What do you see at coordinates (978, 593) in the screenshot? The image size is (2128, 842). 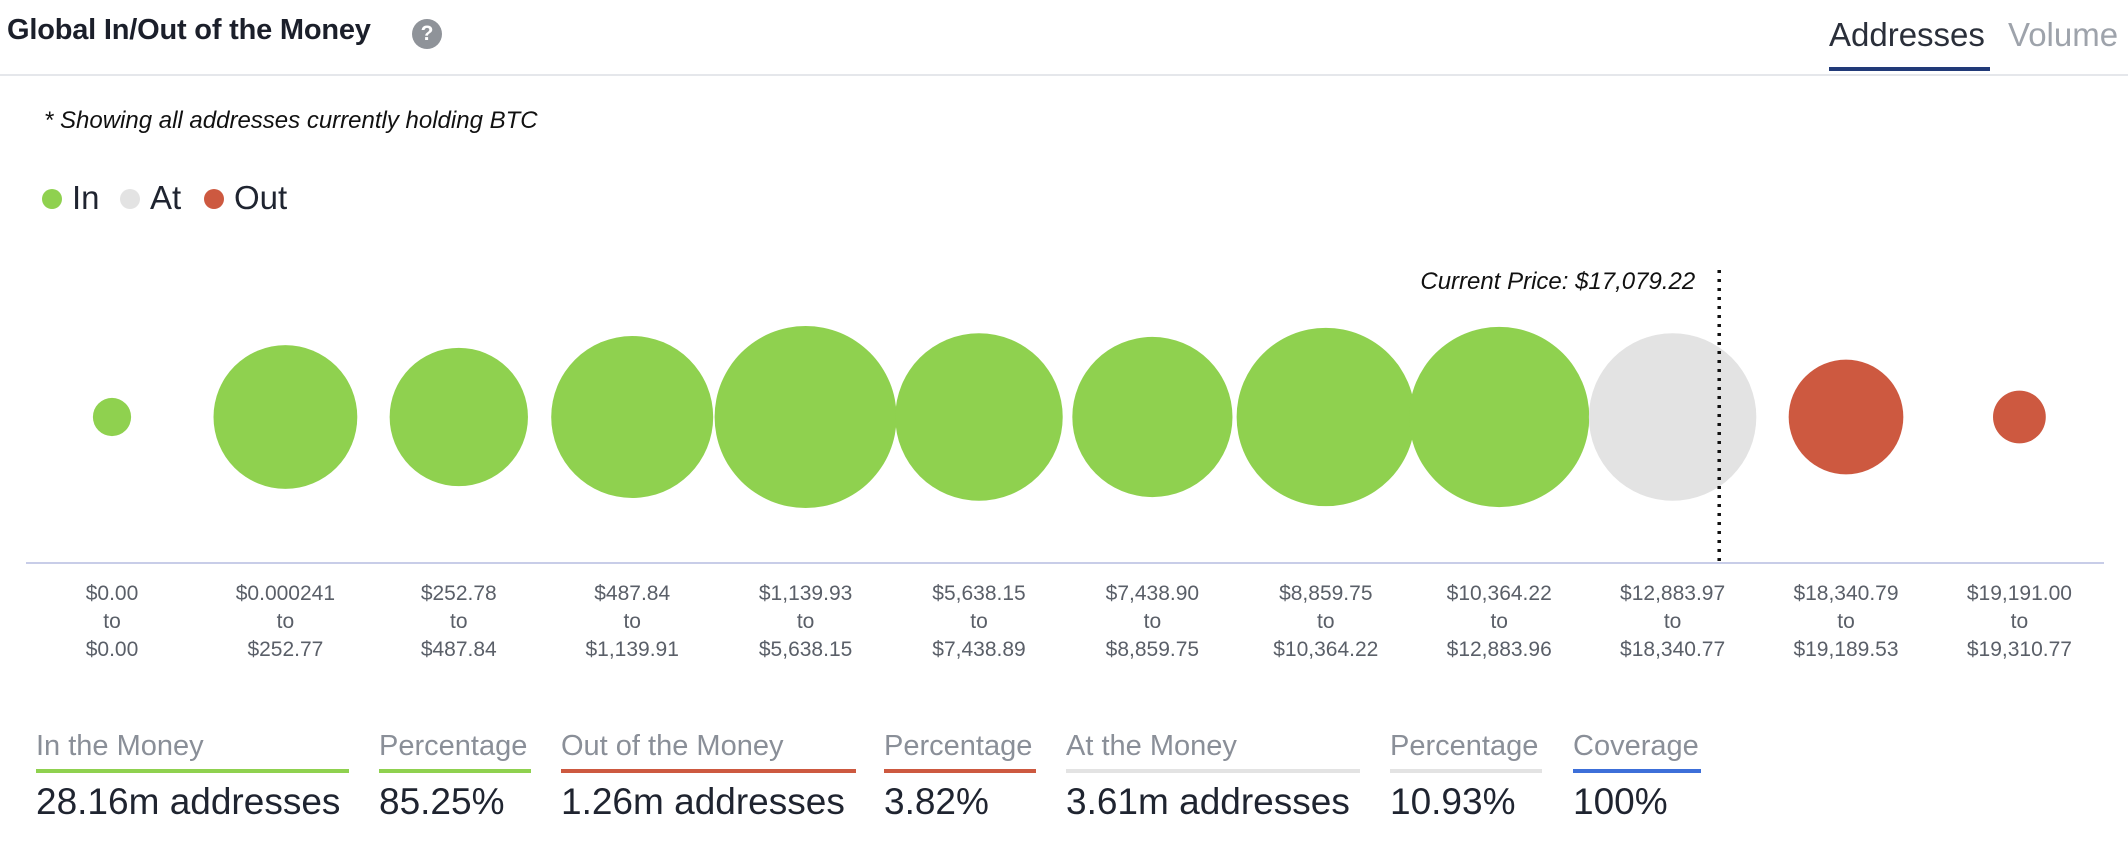 I see `range-from: $5,638.15` at bounding box center [978, 593].